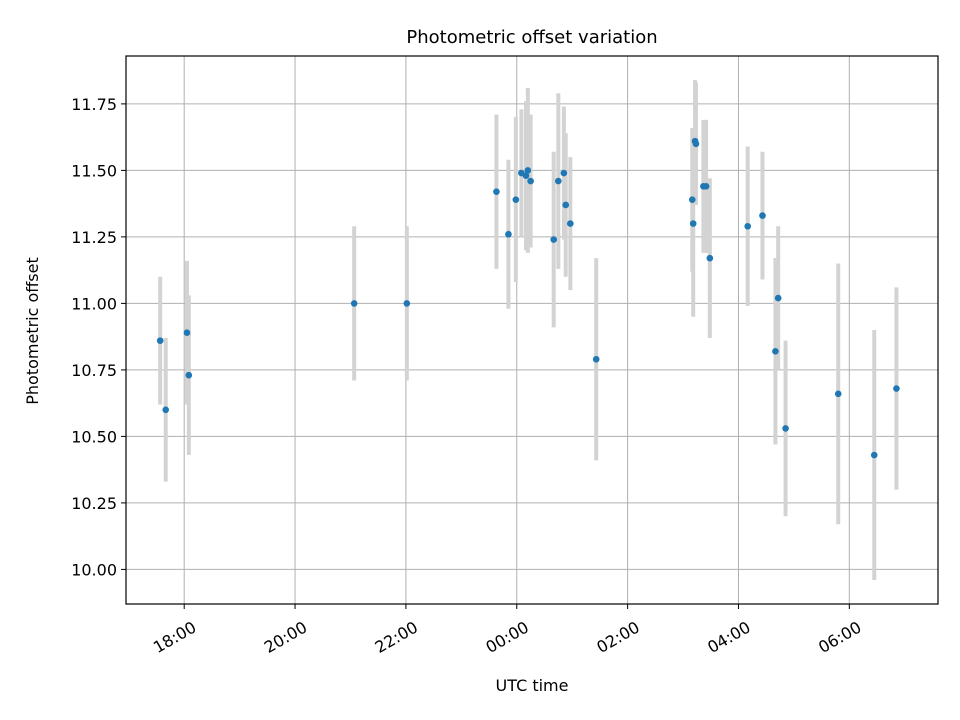  Describe the element at coordinates (94, 303) in the screenshot. I see `y-tick-label: 11.00` at that location.